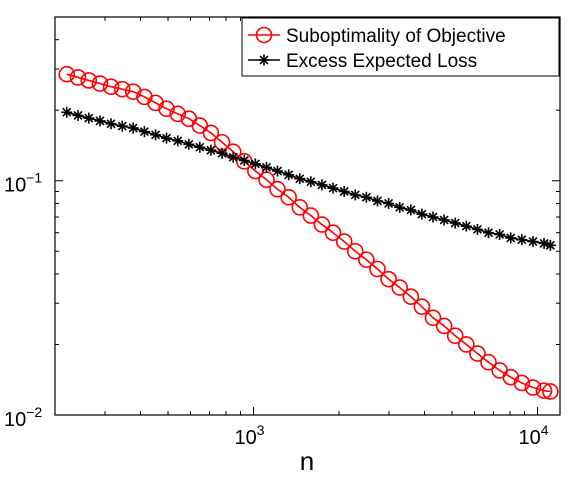 This screenshot has width=577, height=478. What do you see at coordinates (307, 461) in the screenshot?
I see `x-axis-label: n` at bounding box center [307, 461].